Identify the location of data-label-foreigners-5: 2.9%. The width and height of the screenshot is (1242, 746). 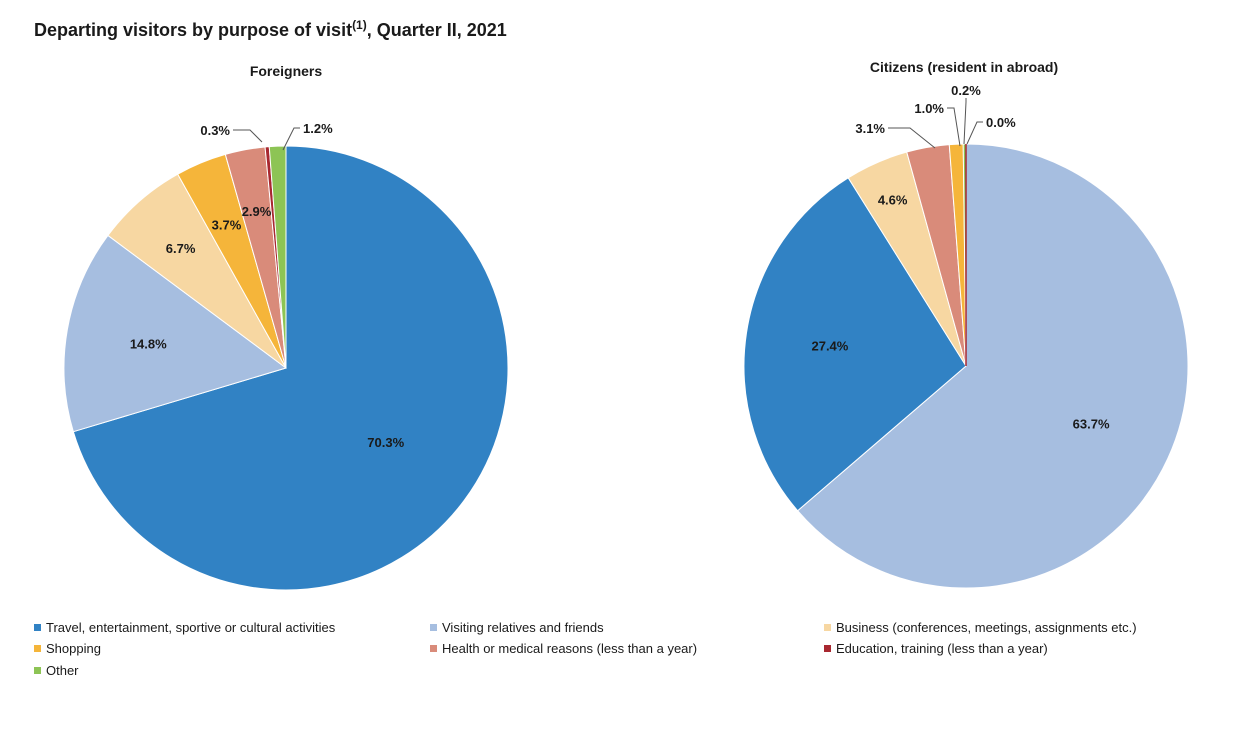
(257, 211).